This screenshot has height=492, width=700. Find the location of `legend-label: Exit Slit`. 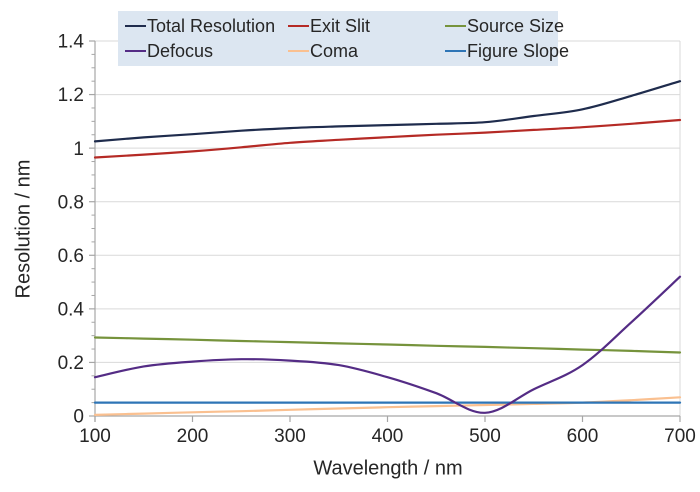

legend-label: Exit Slit is located at coordinates (340, 25).